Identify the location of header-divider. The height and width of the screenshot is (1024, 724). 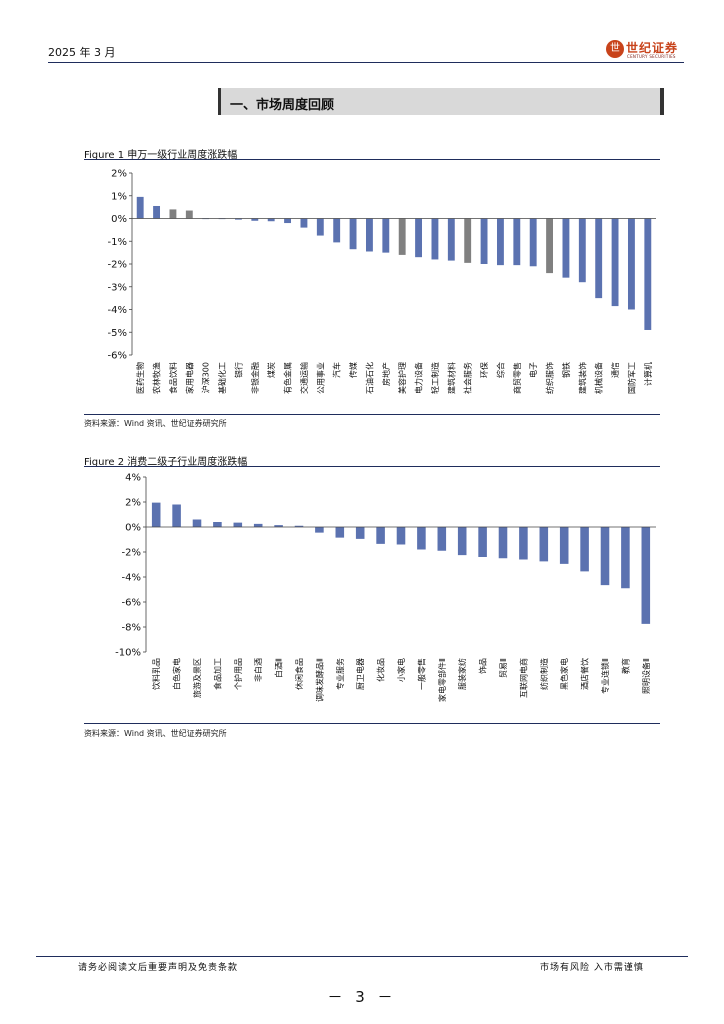
(366, 62).